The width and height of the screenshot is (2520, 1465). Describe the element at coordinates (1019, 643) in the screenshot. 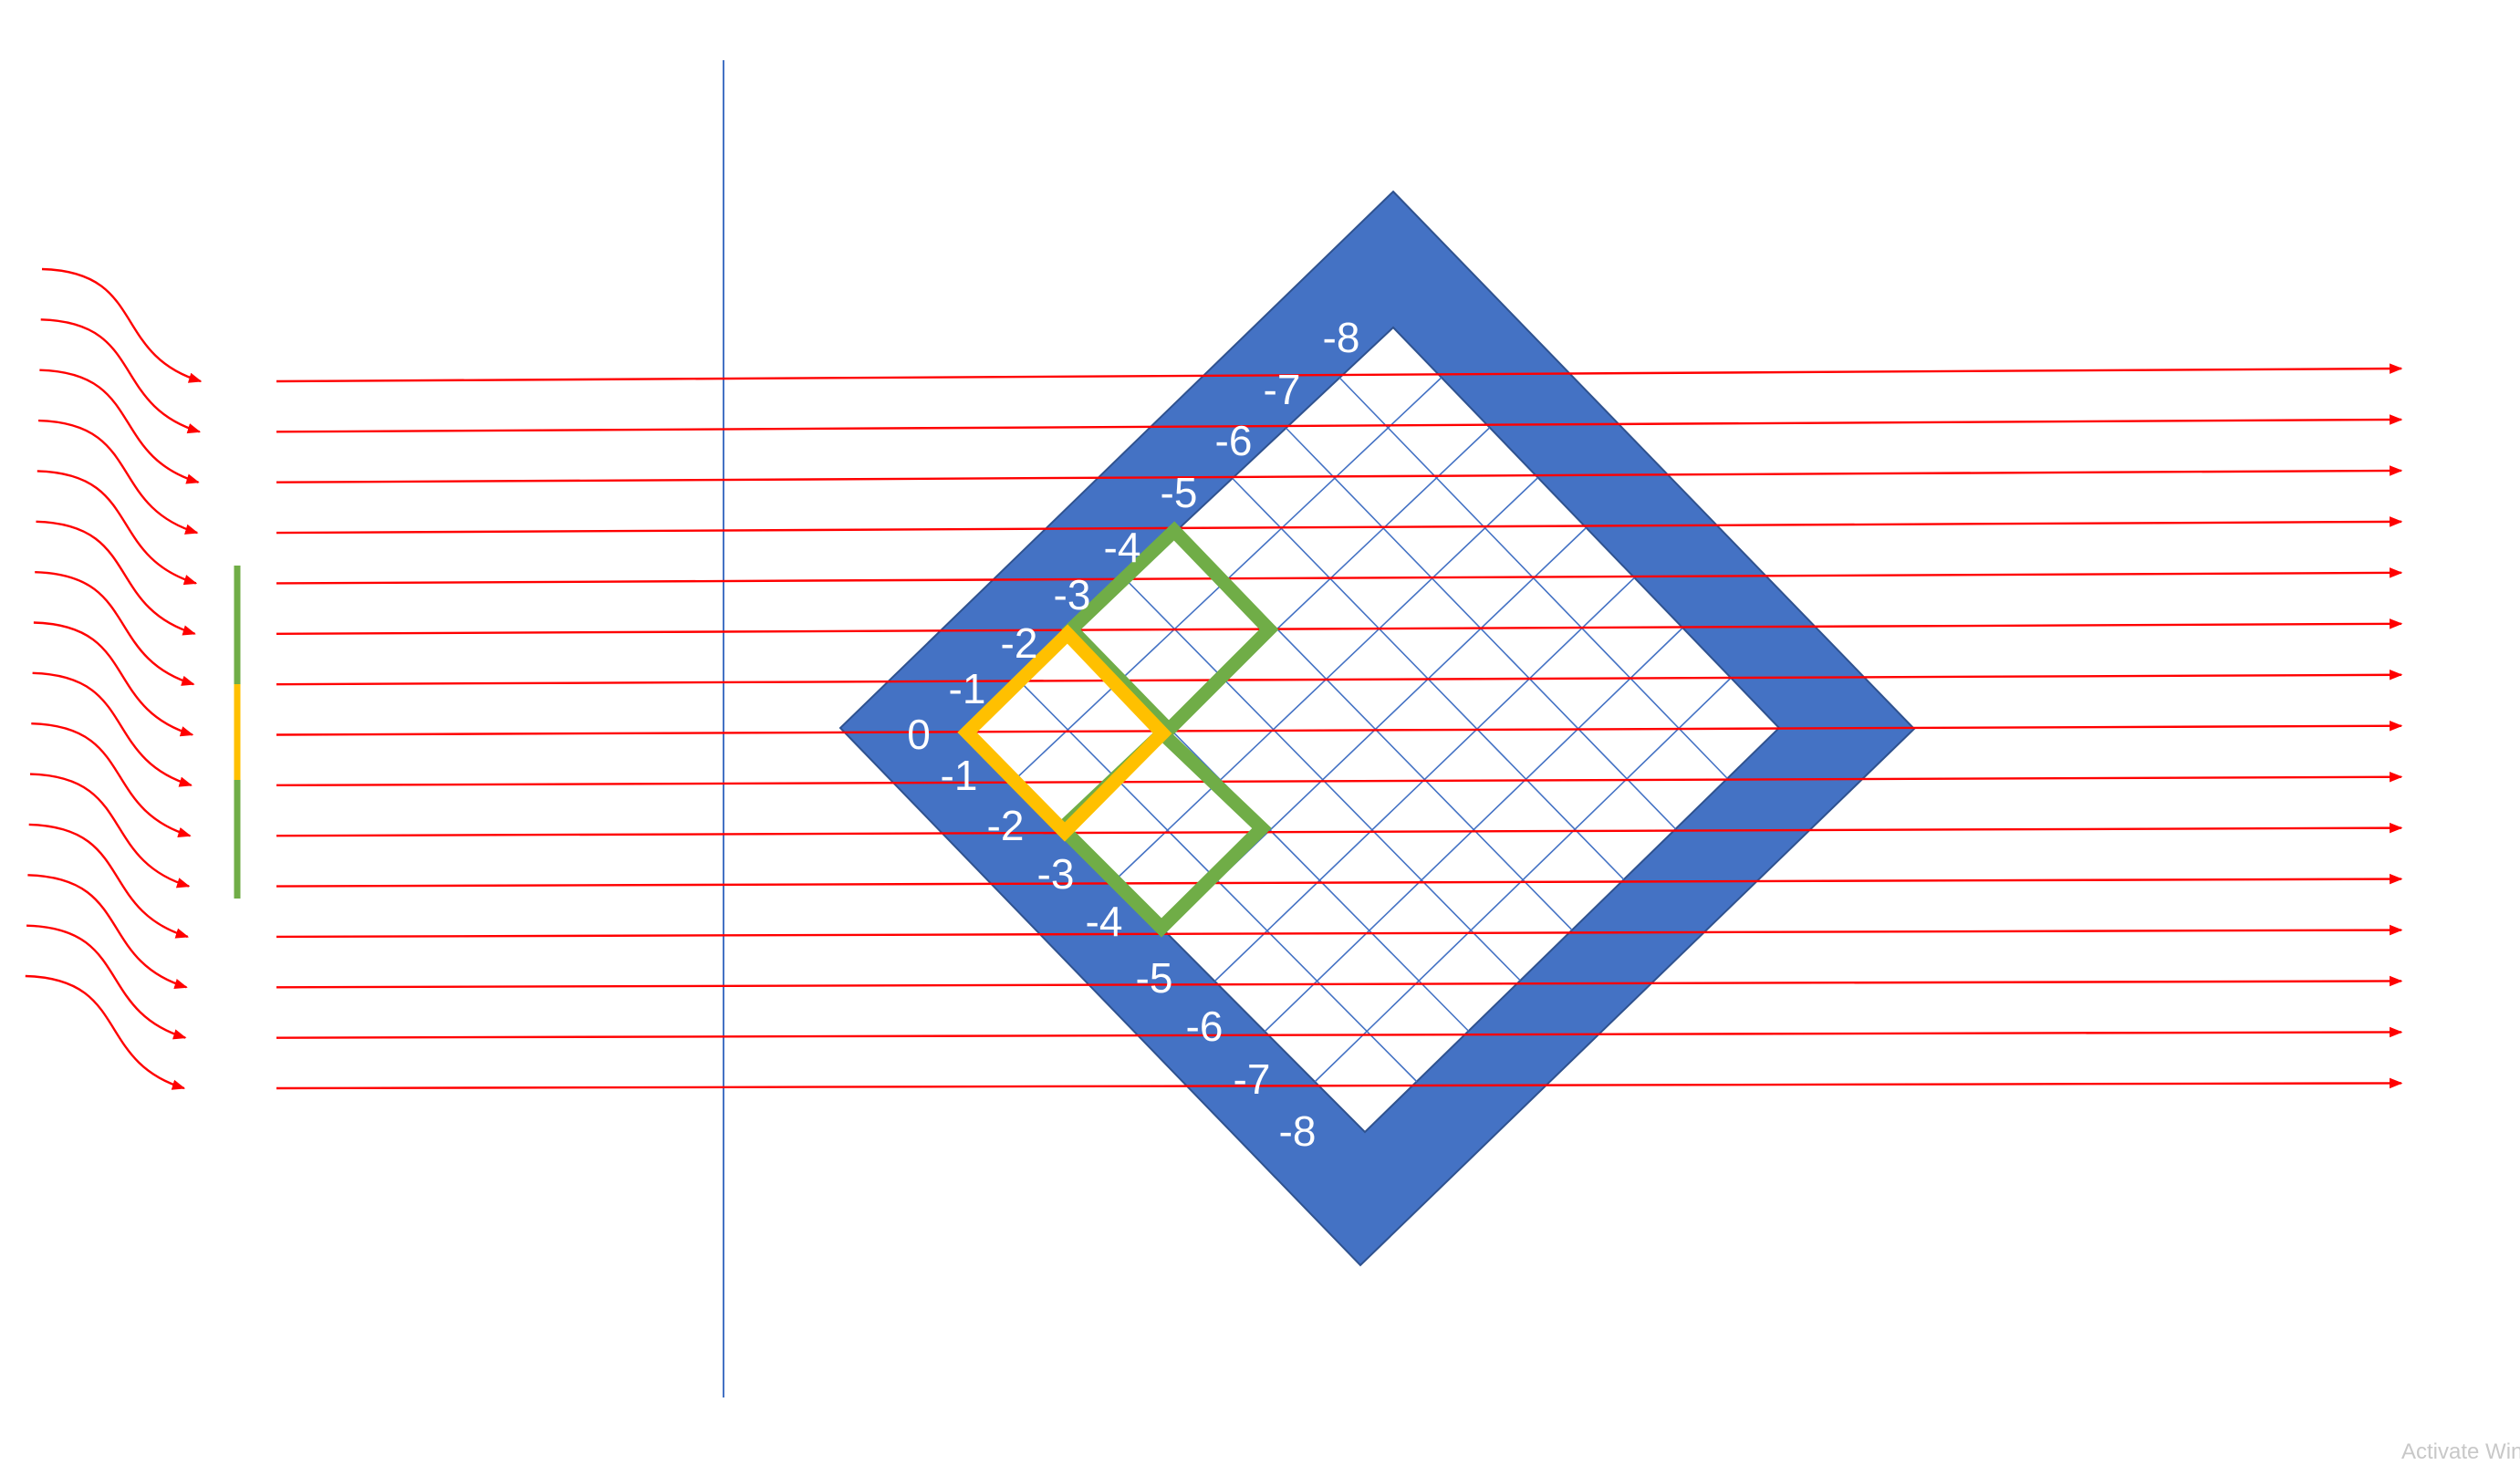

I see `label-upper-neg2: -2` at that location.